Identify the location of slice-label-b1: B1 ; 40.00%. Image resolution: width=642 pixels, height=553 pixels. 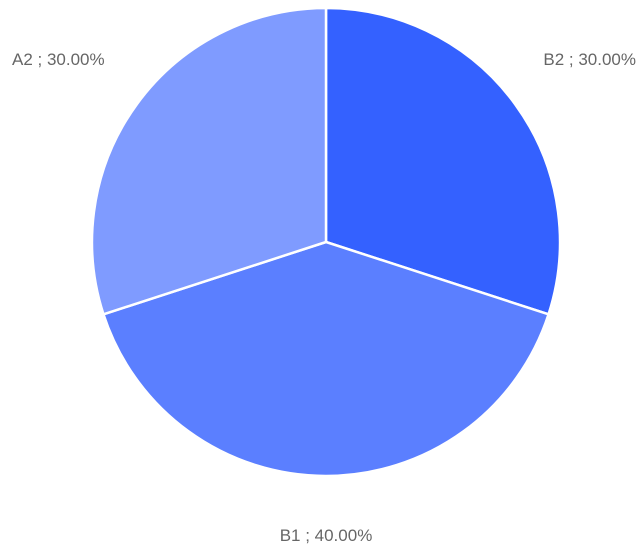
(326, 535).